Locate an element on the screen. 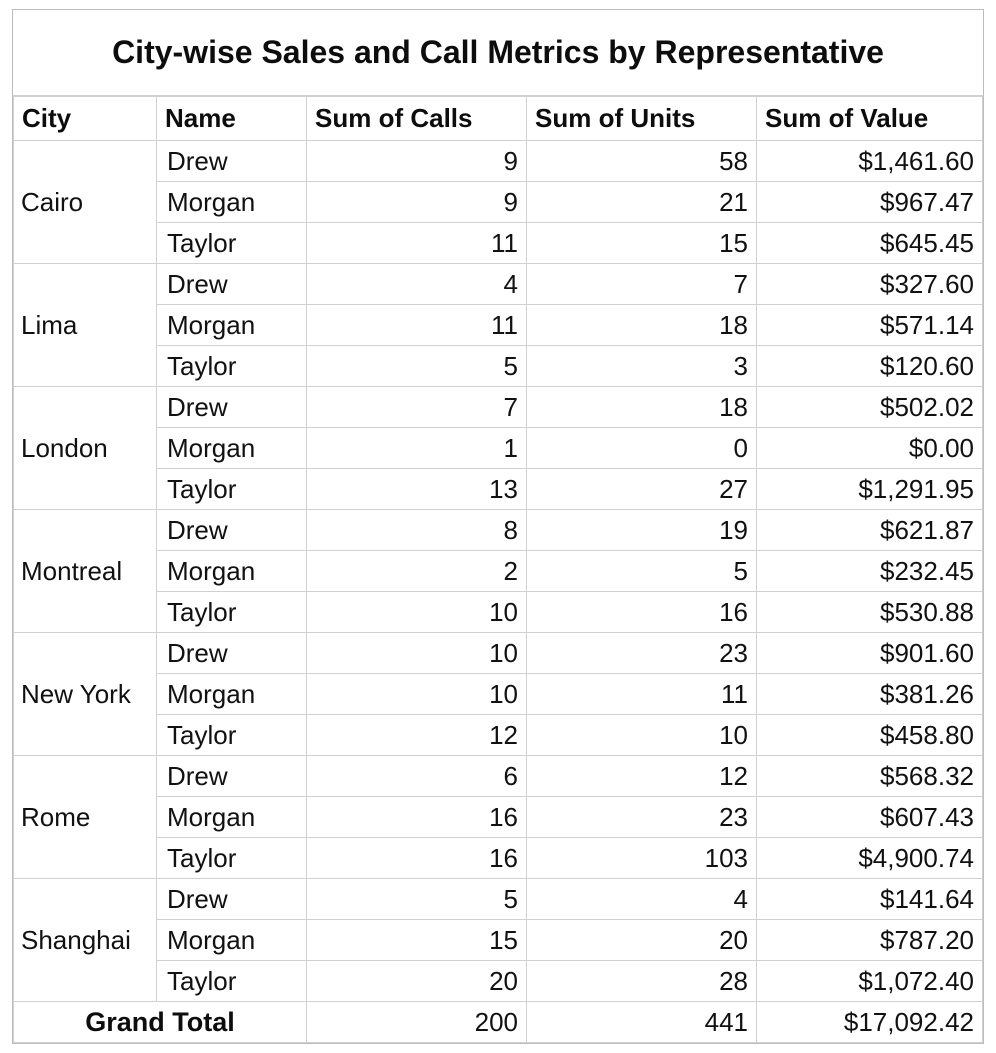  units-cell: 4 is located at coordinates (641, 899).